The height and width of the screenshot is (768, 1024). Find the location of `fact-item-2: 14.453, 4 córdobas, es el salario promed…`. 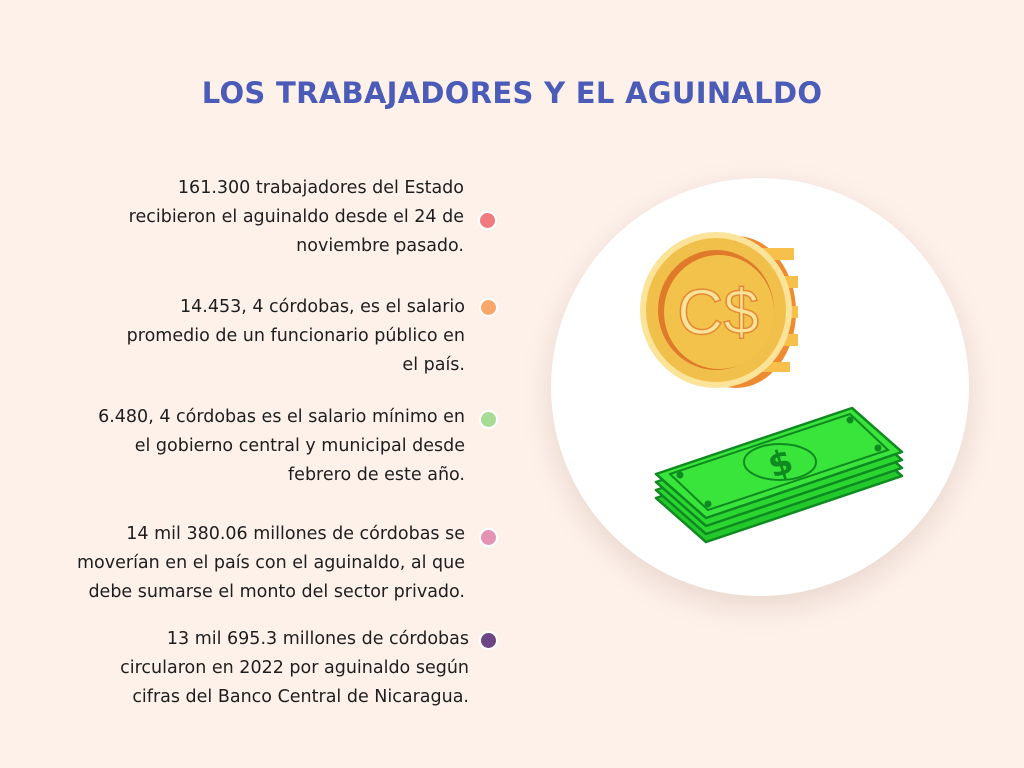

fact-item-2: 14.453, 4 córdobas, es el salario promed… is located at coordinates (295, 336).